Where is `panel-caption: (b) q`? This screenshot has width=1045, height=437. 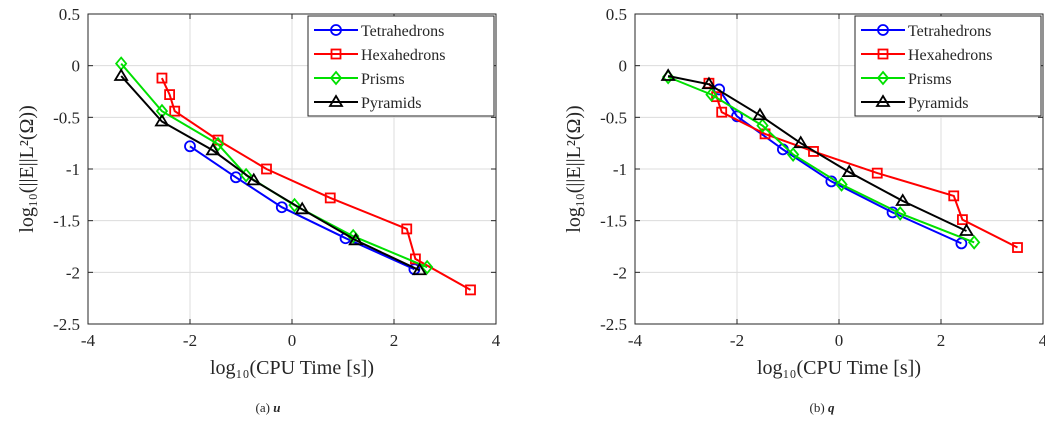
panel-caption: (b) q is located at coordinates (822, 407).